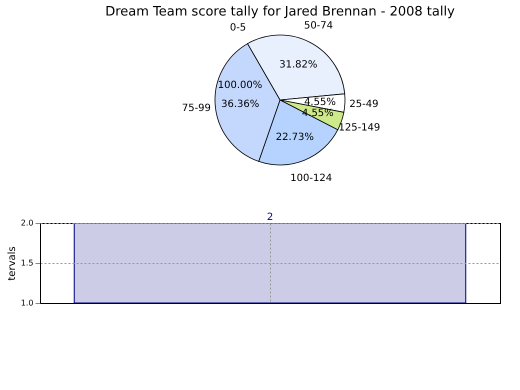  What do you see at coordinates (280, 12) in the screenshot?
I see `chart-title: Dream Team score tally for Jared Brennan - 2008 tally` at bounding box center [280, 12].